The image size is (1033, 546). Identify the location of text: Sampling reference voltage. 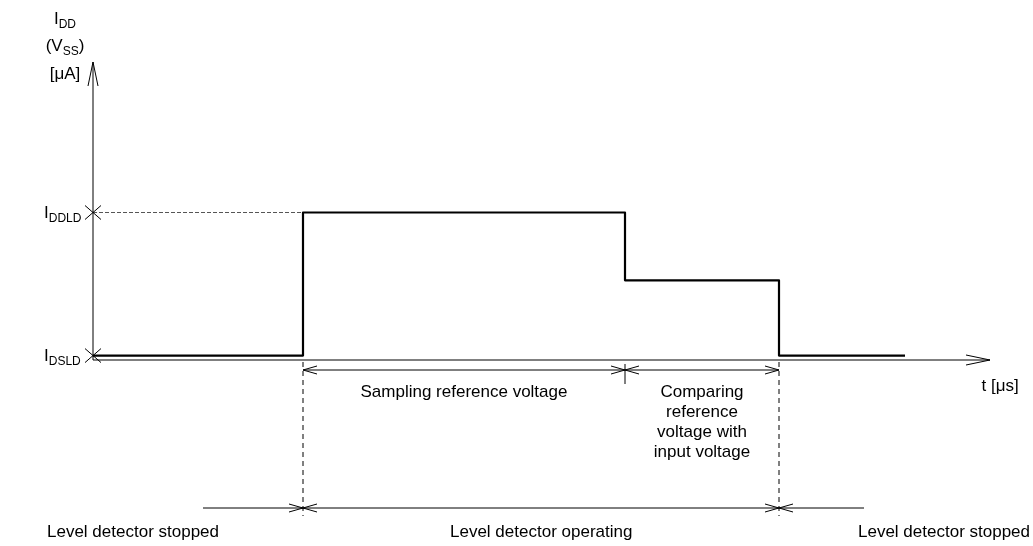
(464, 392).